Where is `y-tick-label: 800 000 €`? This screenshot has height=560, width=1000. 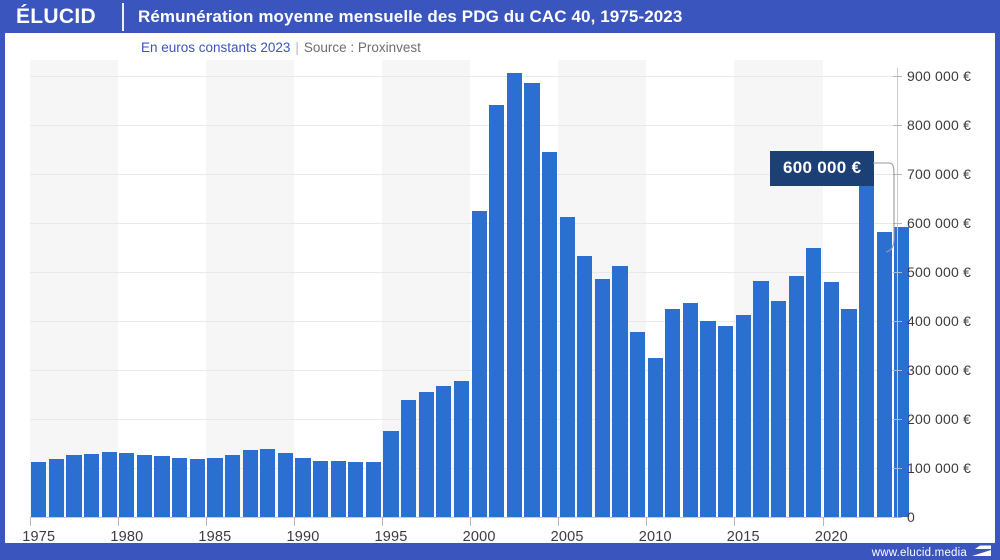 y-tick-label: 800 000 € is located at coordinates (939, 124).